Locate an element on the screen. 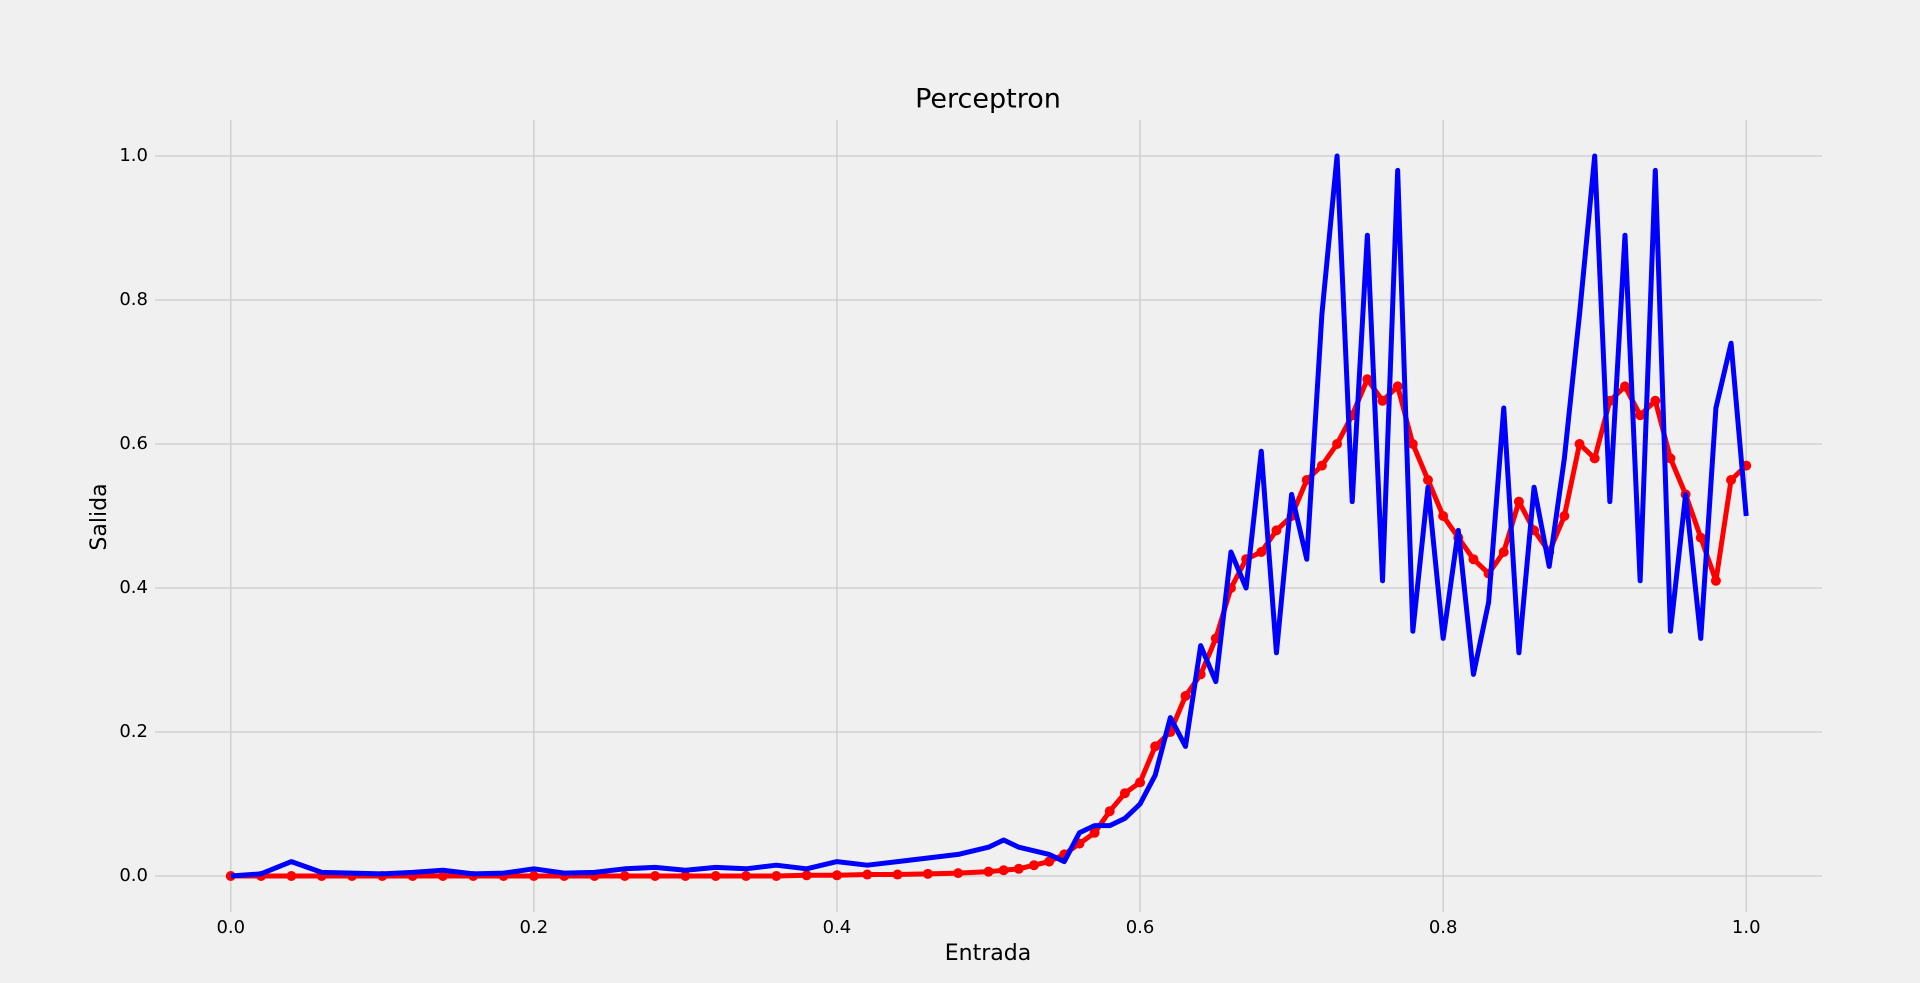  chart-title: Perceptron is located at coordinates (988, 99).